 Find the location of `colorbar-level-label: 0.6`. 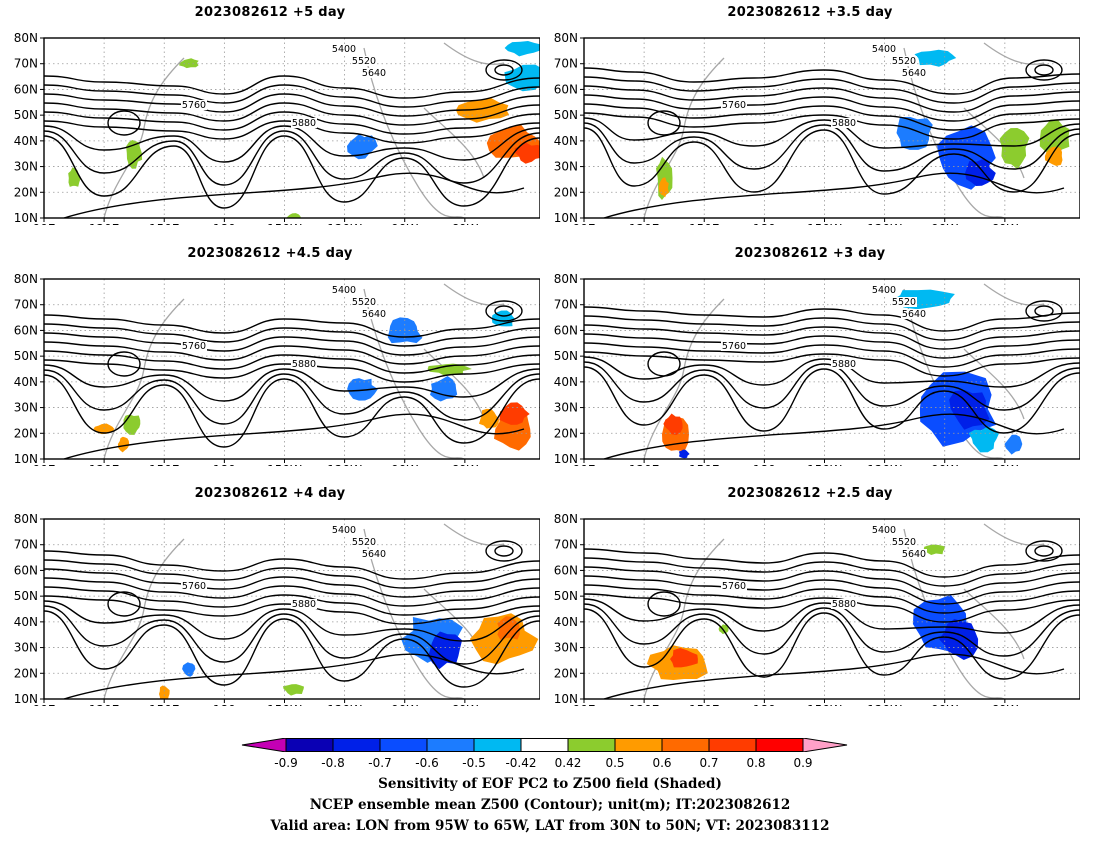

colorbar-level-label: 0.6 is located at coordinates (662, 763).